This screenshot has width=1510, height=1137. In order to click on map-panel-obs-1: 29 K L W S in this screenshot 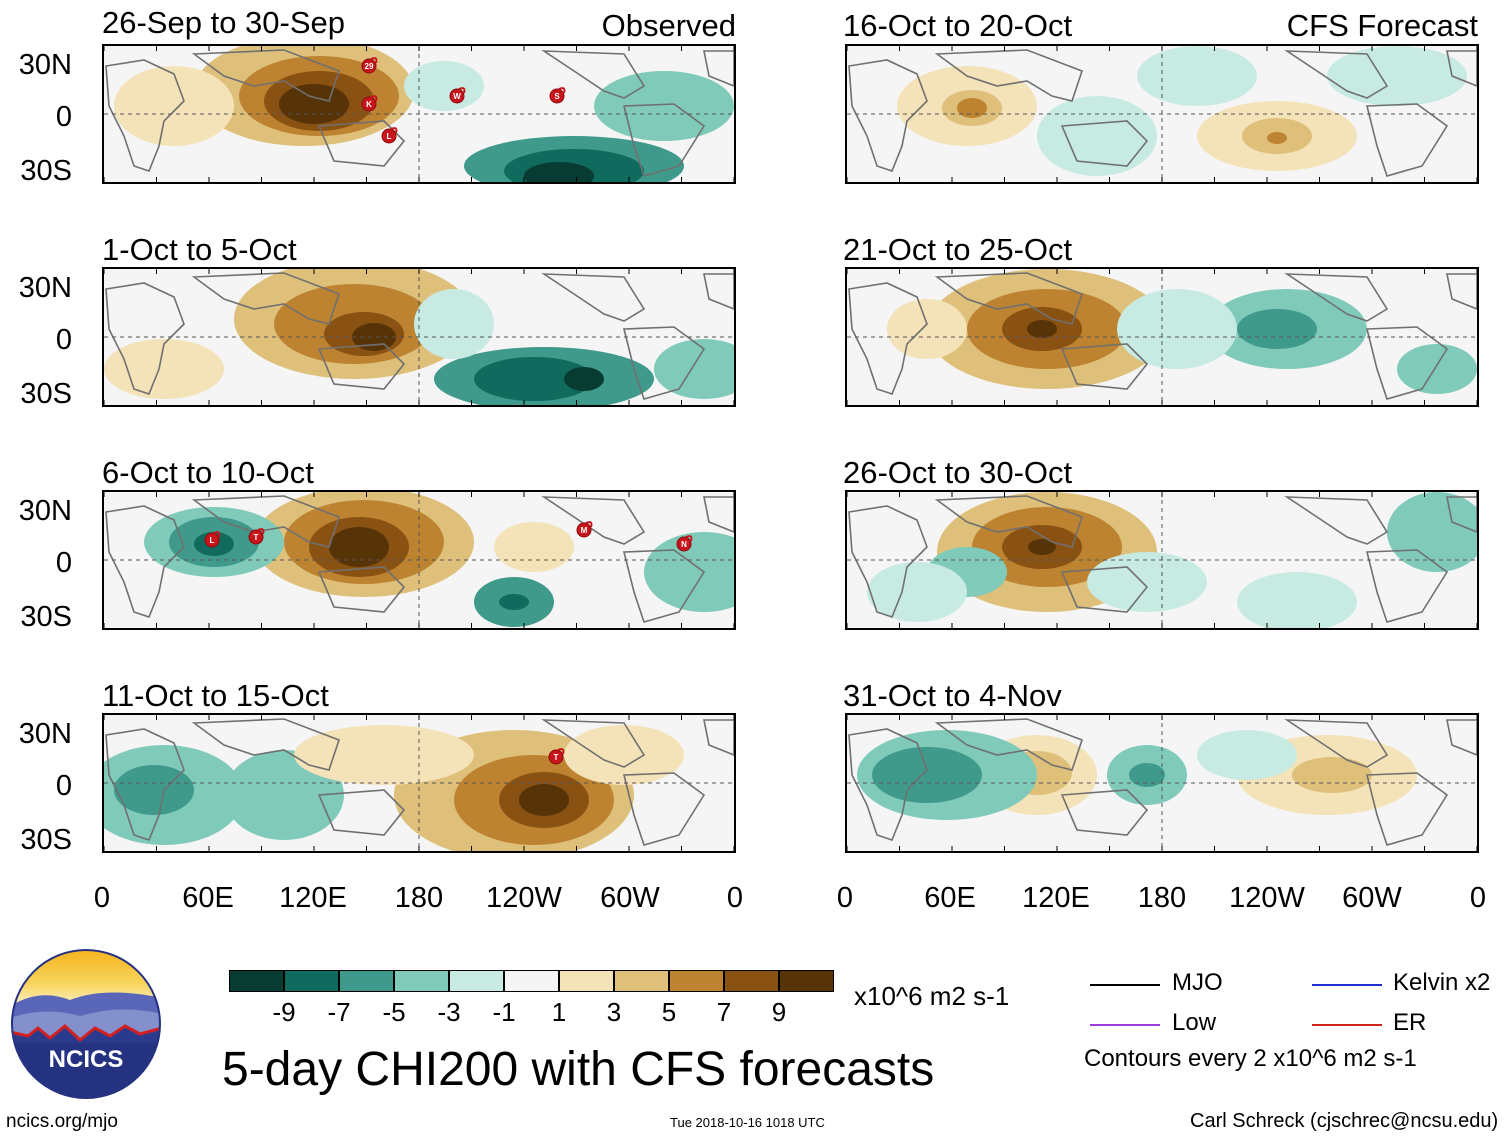, I will do `click(419, 114)`.